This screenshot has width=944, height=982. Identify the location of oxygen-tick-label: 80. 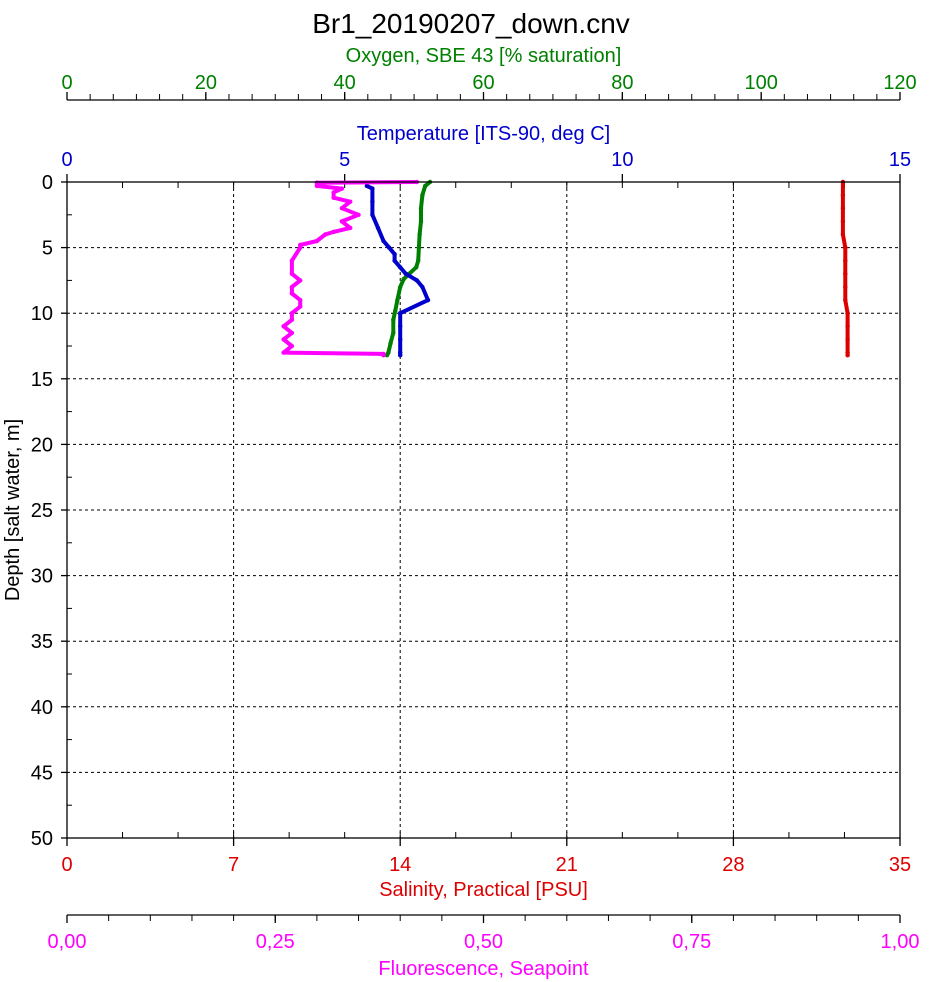
(622, 83).